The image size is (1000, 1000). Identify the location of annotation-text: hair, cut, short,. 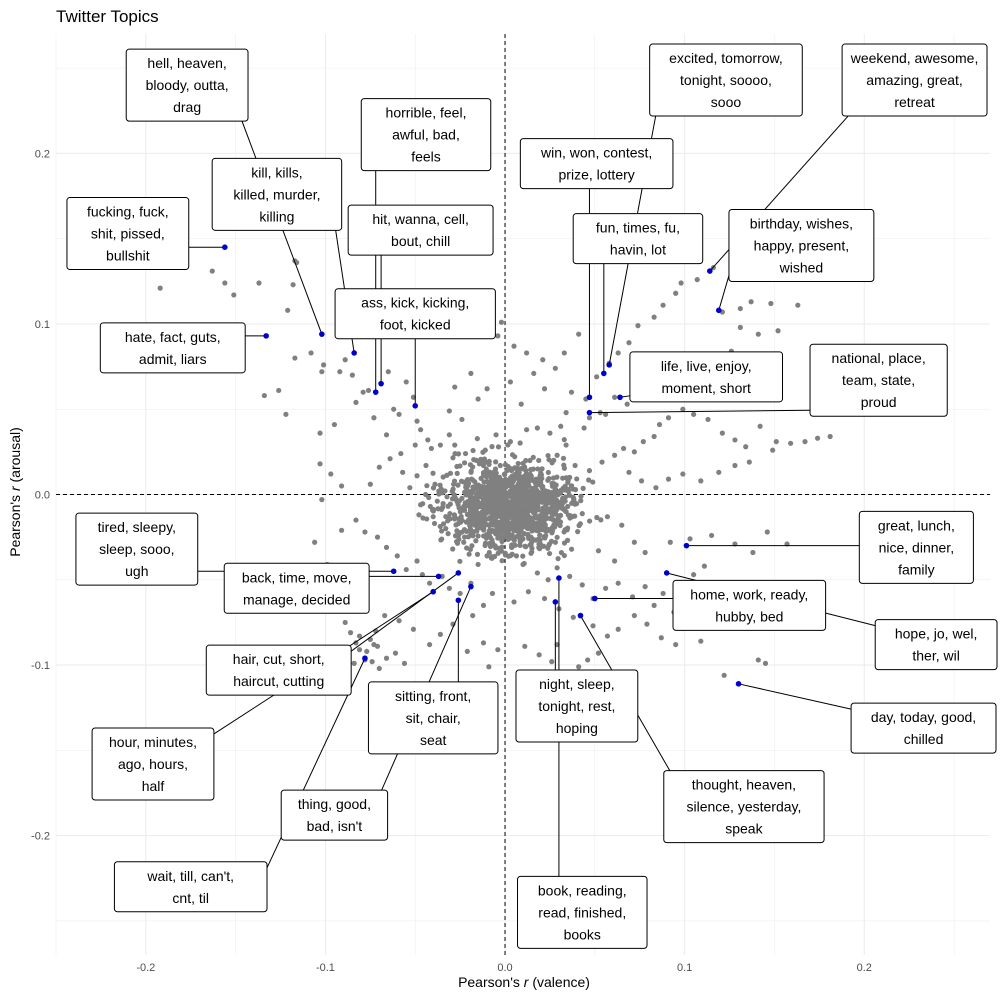
(279, 659).